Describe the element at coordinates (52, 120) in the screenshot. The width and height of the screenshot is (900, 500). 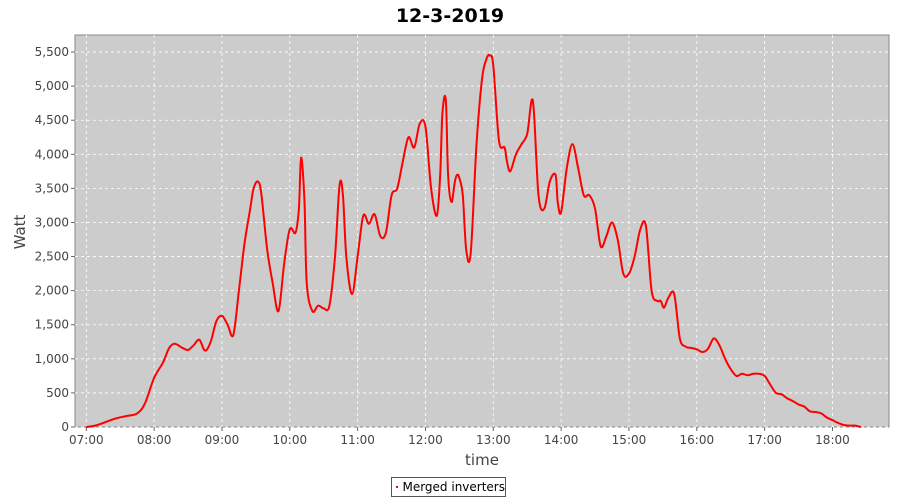
I see `y-tick-label: 4,500` at that location.